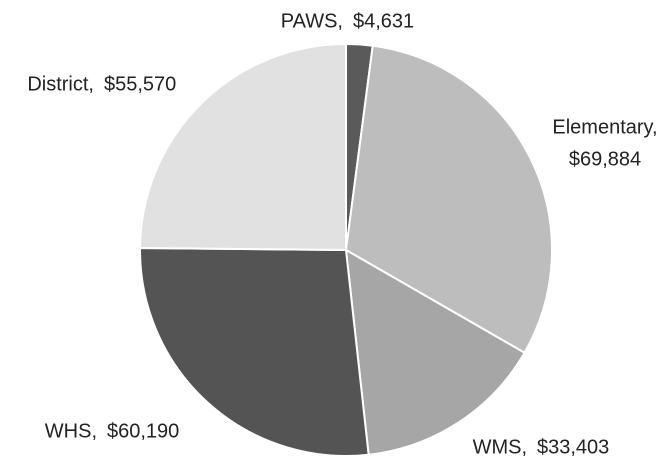 This screenshot has height=464, width=671. Describe the element at coordinates (312, 21) in the screenshot. I see `slice-label-name: PAWS,` at that location.